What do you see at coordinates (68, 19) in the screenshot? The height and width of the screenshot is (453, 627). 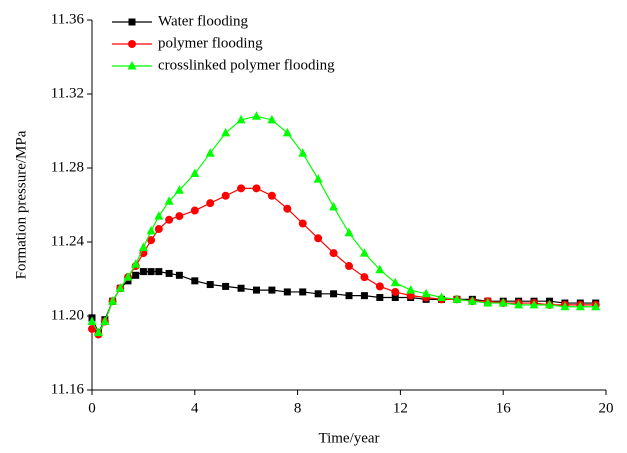 I see `y-tick-label: 11.36` at bounding box center [68, 19].